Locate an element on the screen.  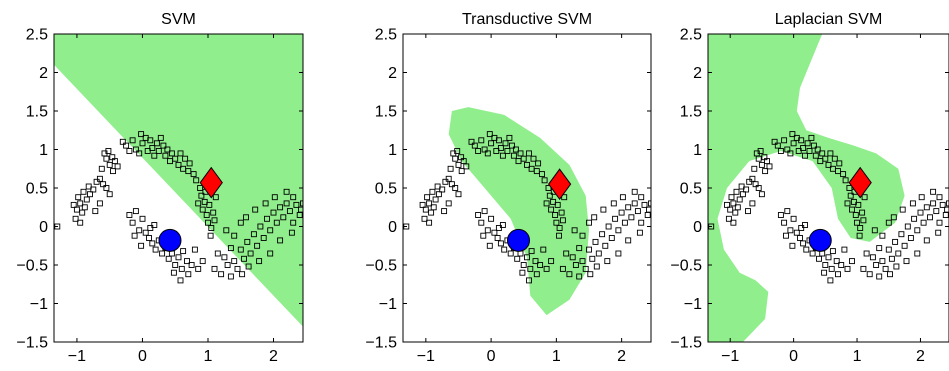
x-tick-label: 1 is located at coordinates (208, 356).